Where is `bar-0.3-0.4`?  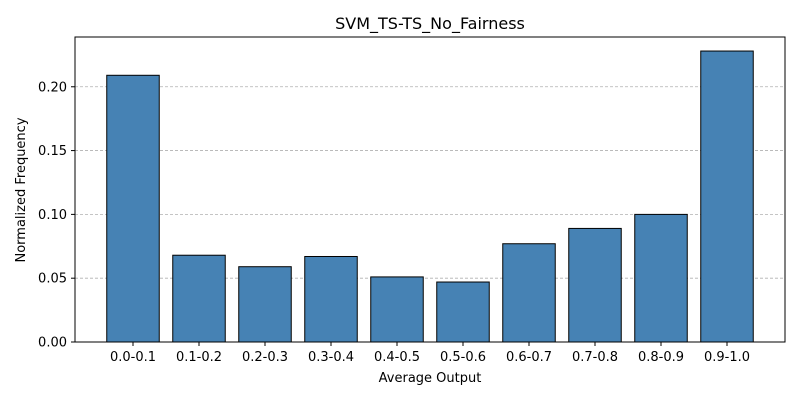
bar-0.3-0.4 is located at coordinates (331, 299).